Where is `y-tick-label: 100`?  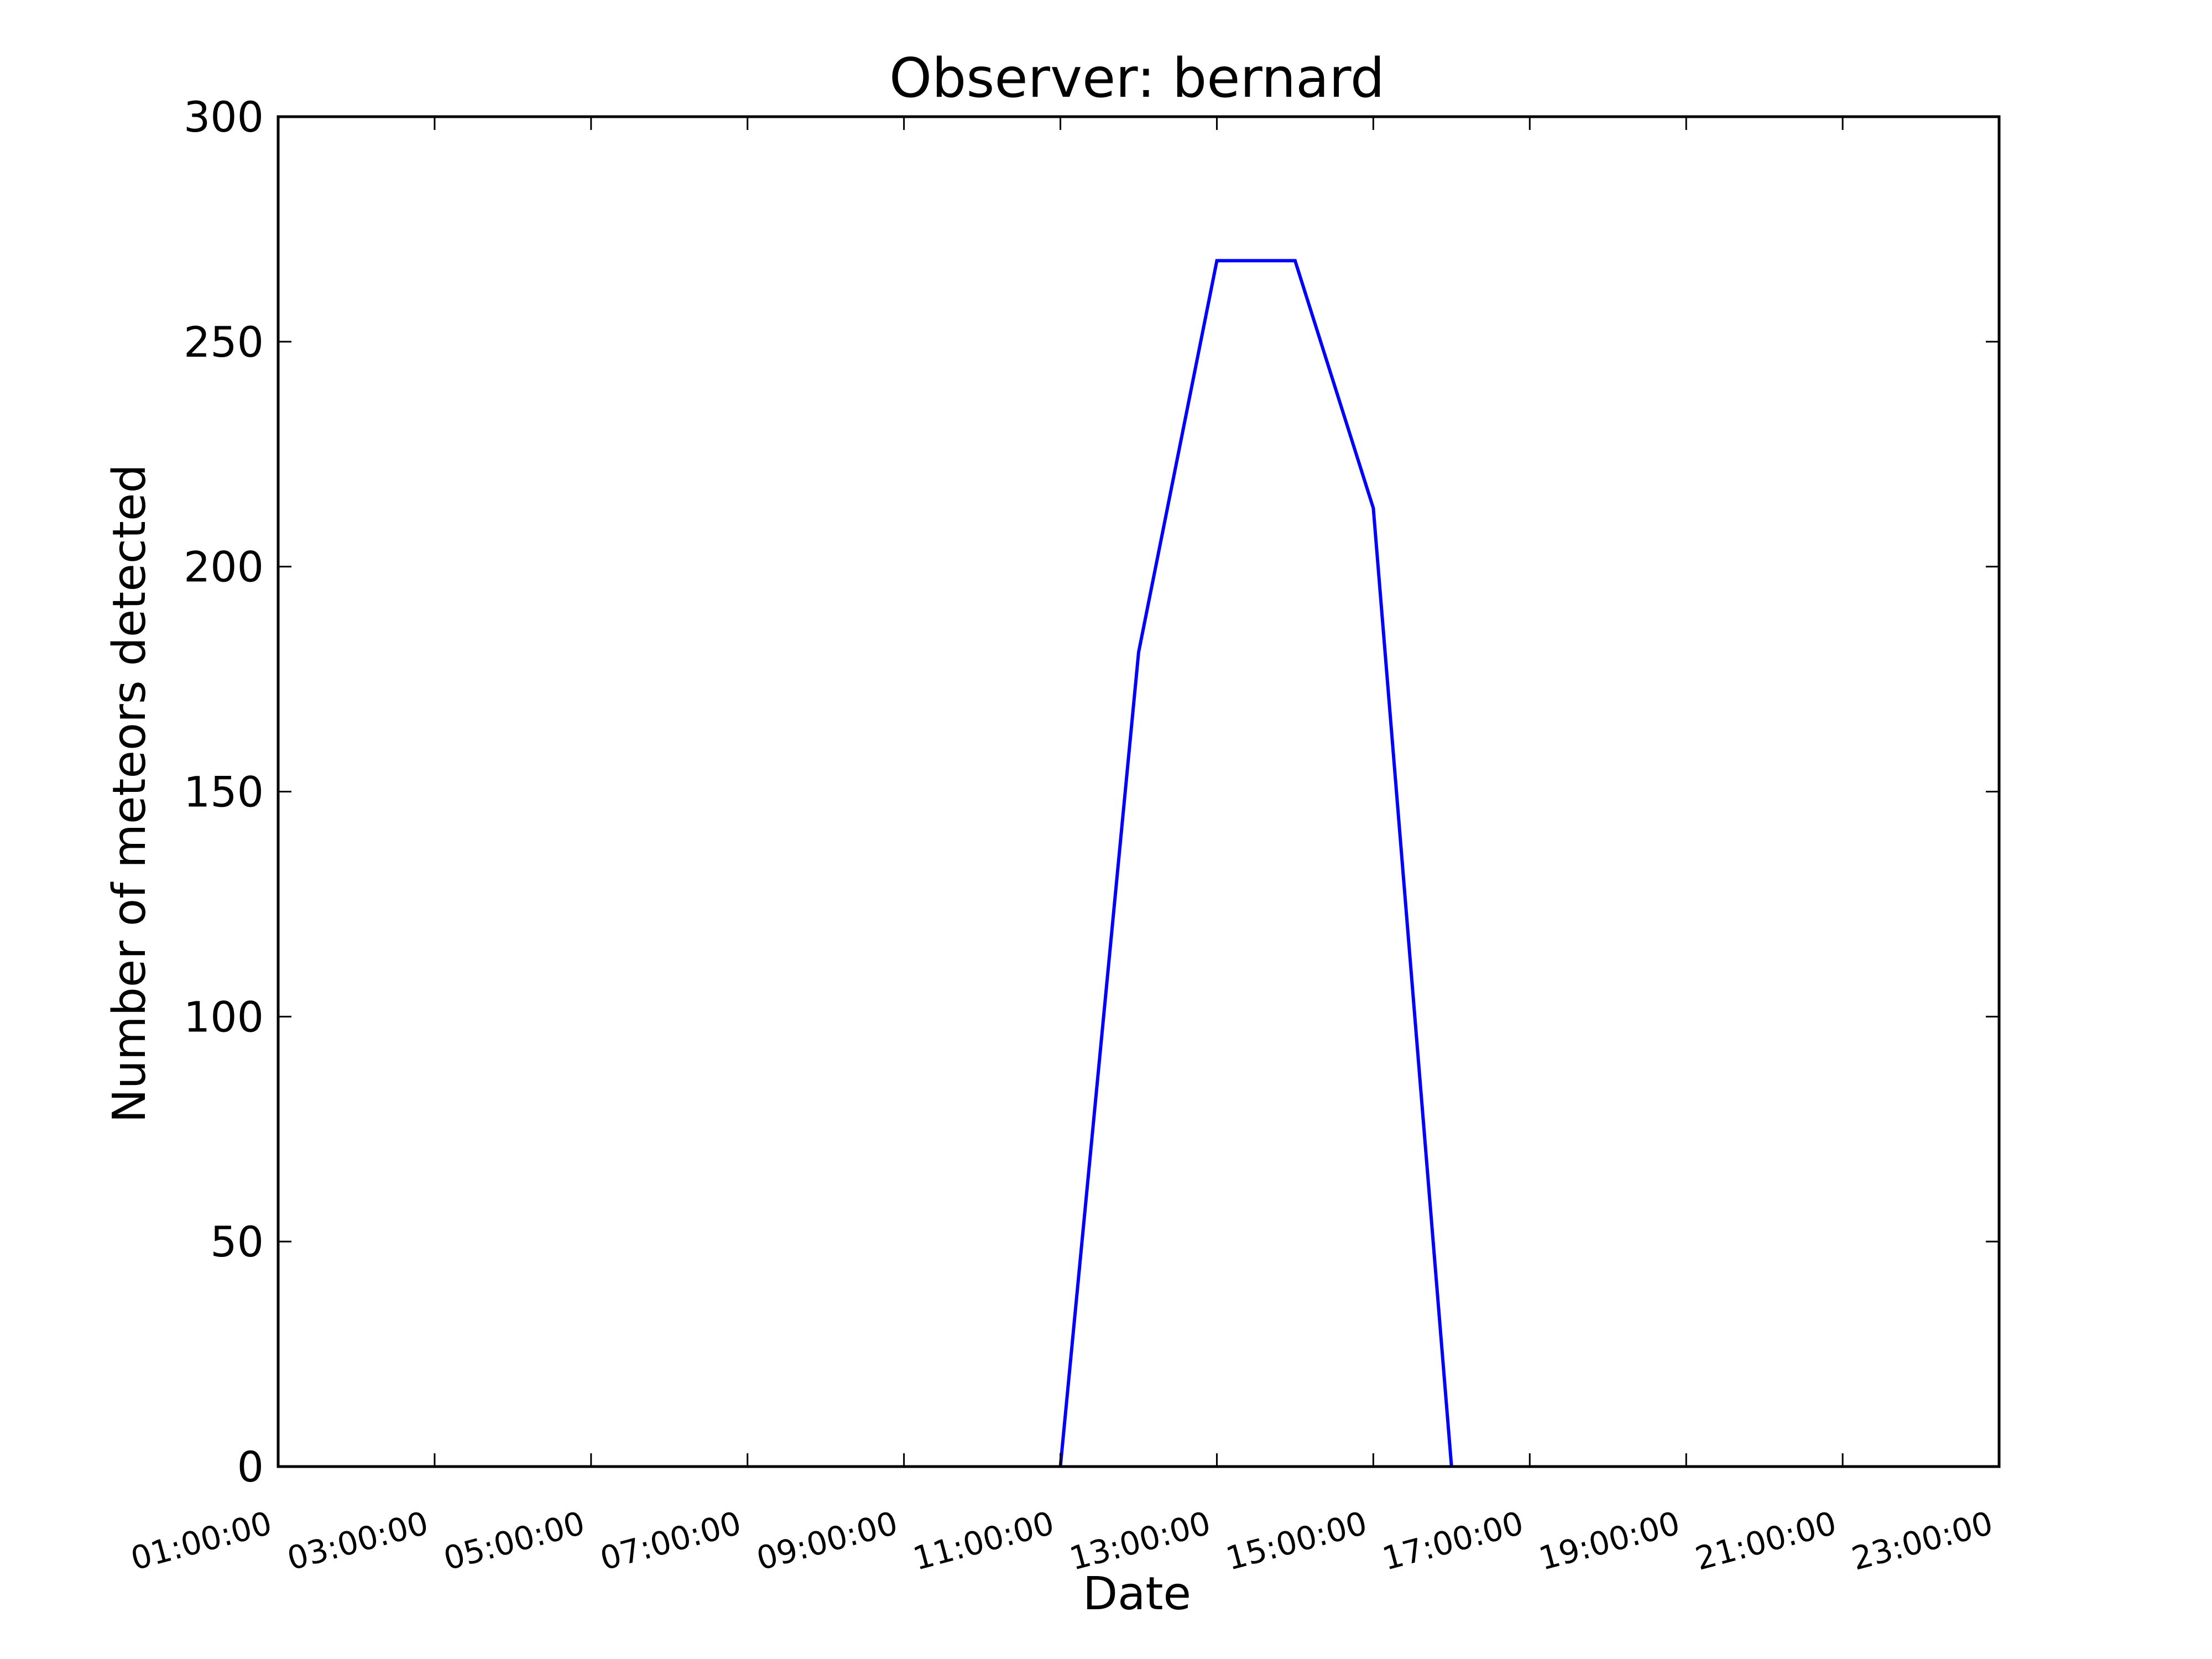
y-tick-label: 100 is located at coordinates (224, 1016).